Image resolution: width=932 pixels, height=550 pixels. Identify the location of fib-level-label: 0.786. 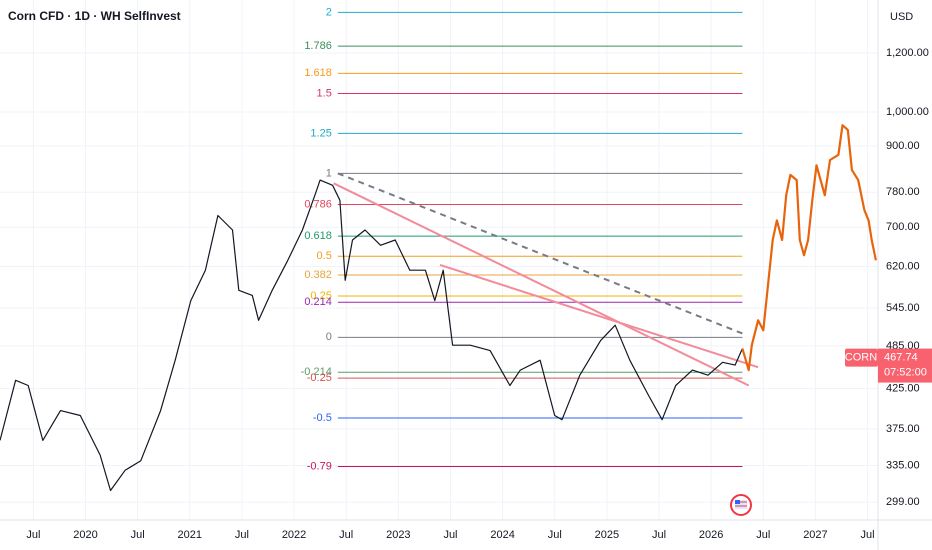
(318, 204).